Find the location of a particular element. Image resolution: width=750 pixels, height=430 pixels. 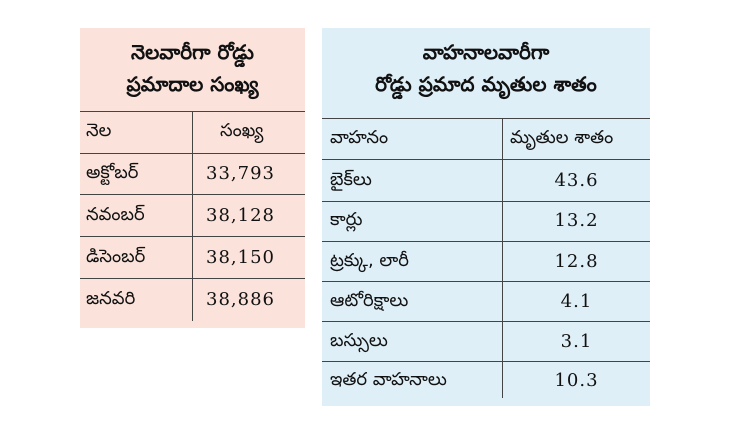

right-table-title: వాహనాలవారీగా రోడ్డు ప్రమాద మృతుల శాతం is located at coordinates (486, 64).